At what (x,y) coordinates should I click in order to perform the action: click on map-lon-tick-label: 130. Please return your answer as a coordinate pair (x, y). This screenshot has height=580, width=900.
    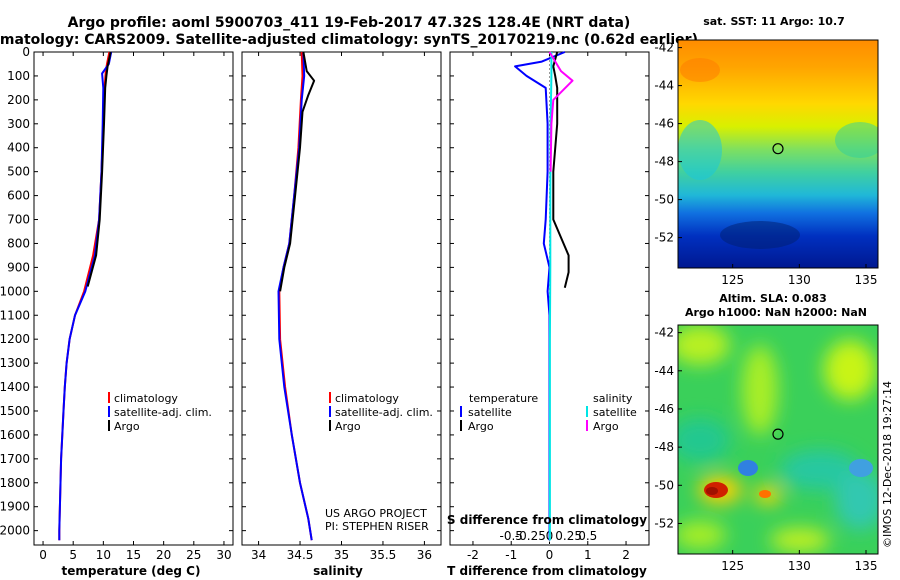
    Looking at the image, I should click on (799, 566).